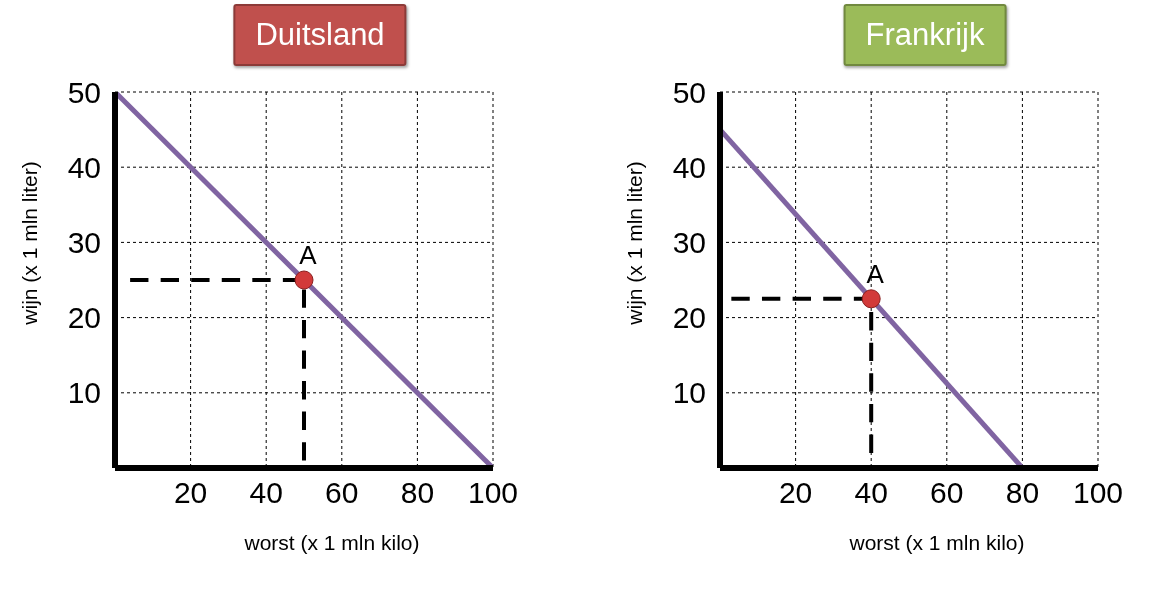  Describe the element at coordinates (925, 34) in the screenshot. I see `chart-title: Frankrijk` at that location.